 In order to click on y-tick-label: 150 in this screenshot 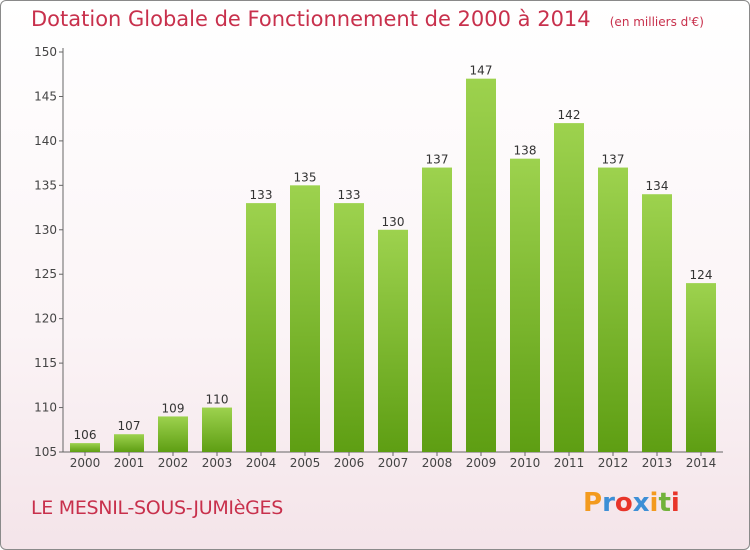, I will do `click(45, 52)`.